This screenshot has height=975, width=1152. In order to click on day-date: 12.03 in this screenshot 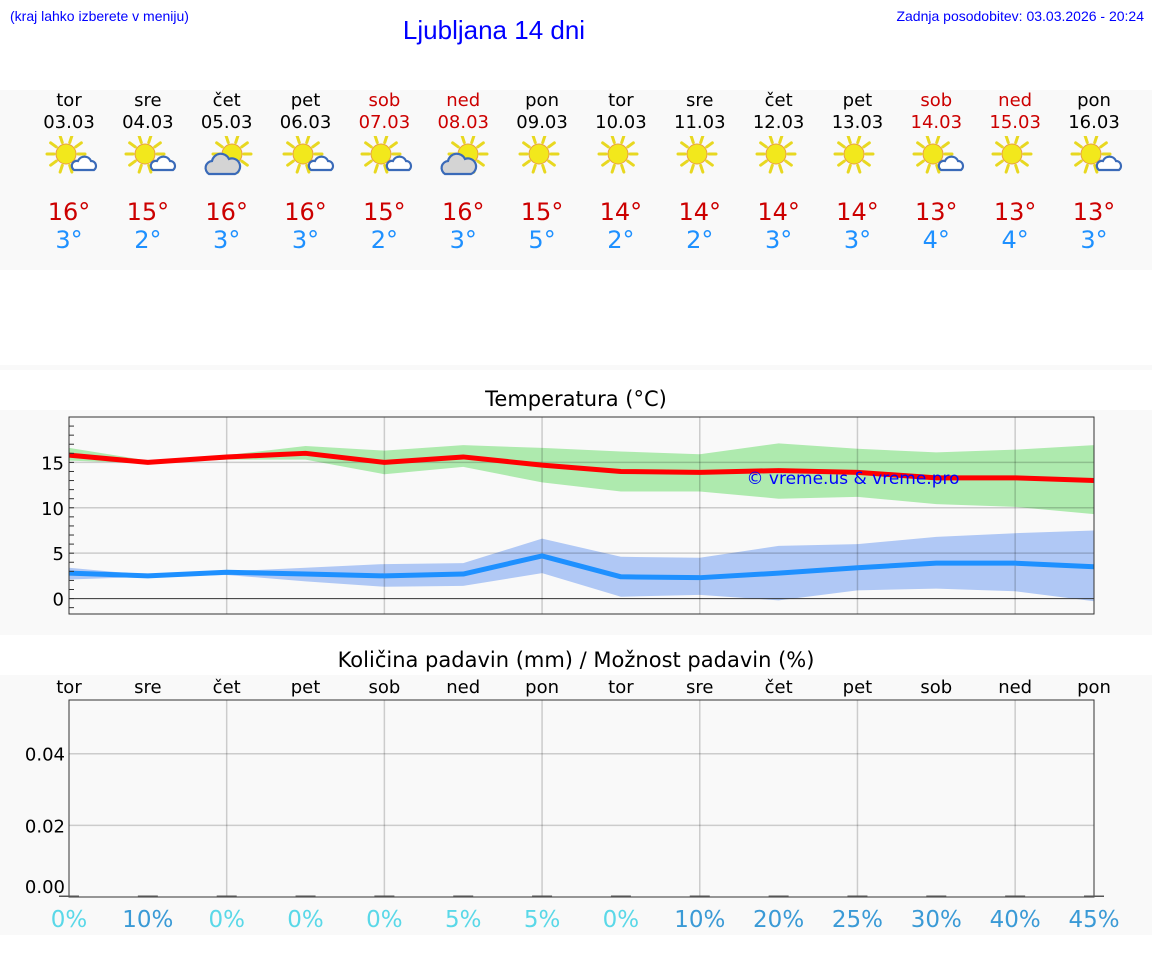, I will do `click(778, 122)`.